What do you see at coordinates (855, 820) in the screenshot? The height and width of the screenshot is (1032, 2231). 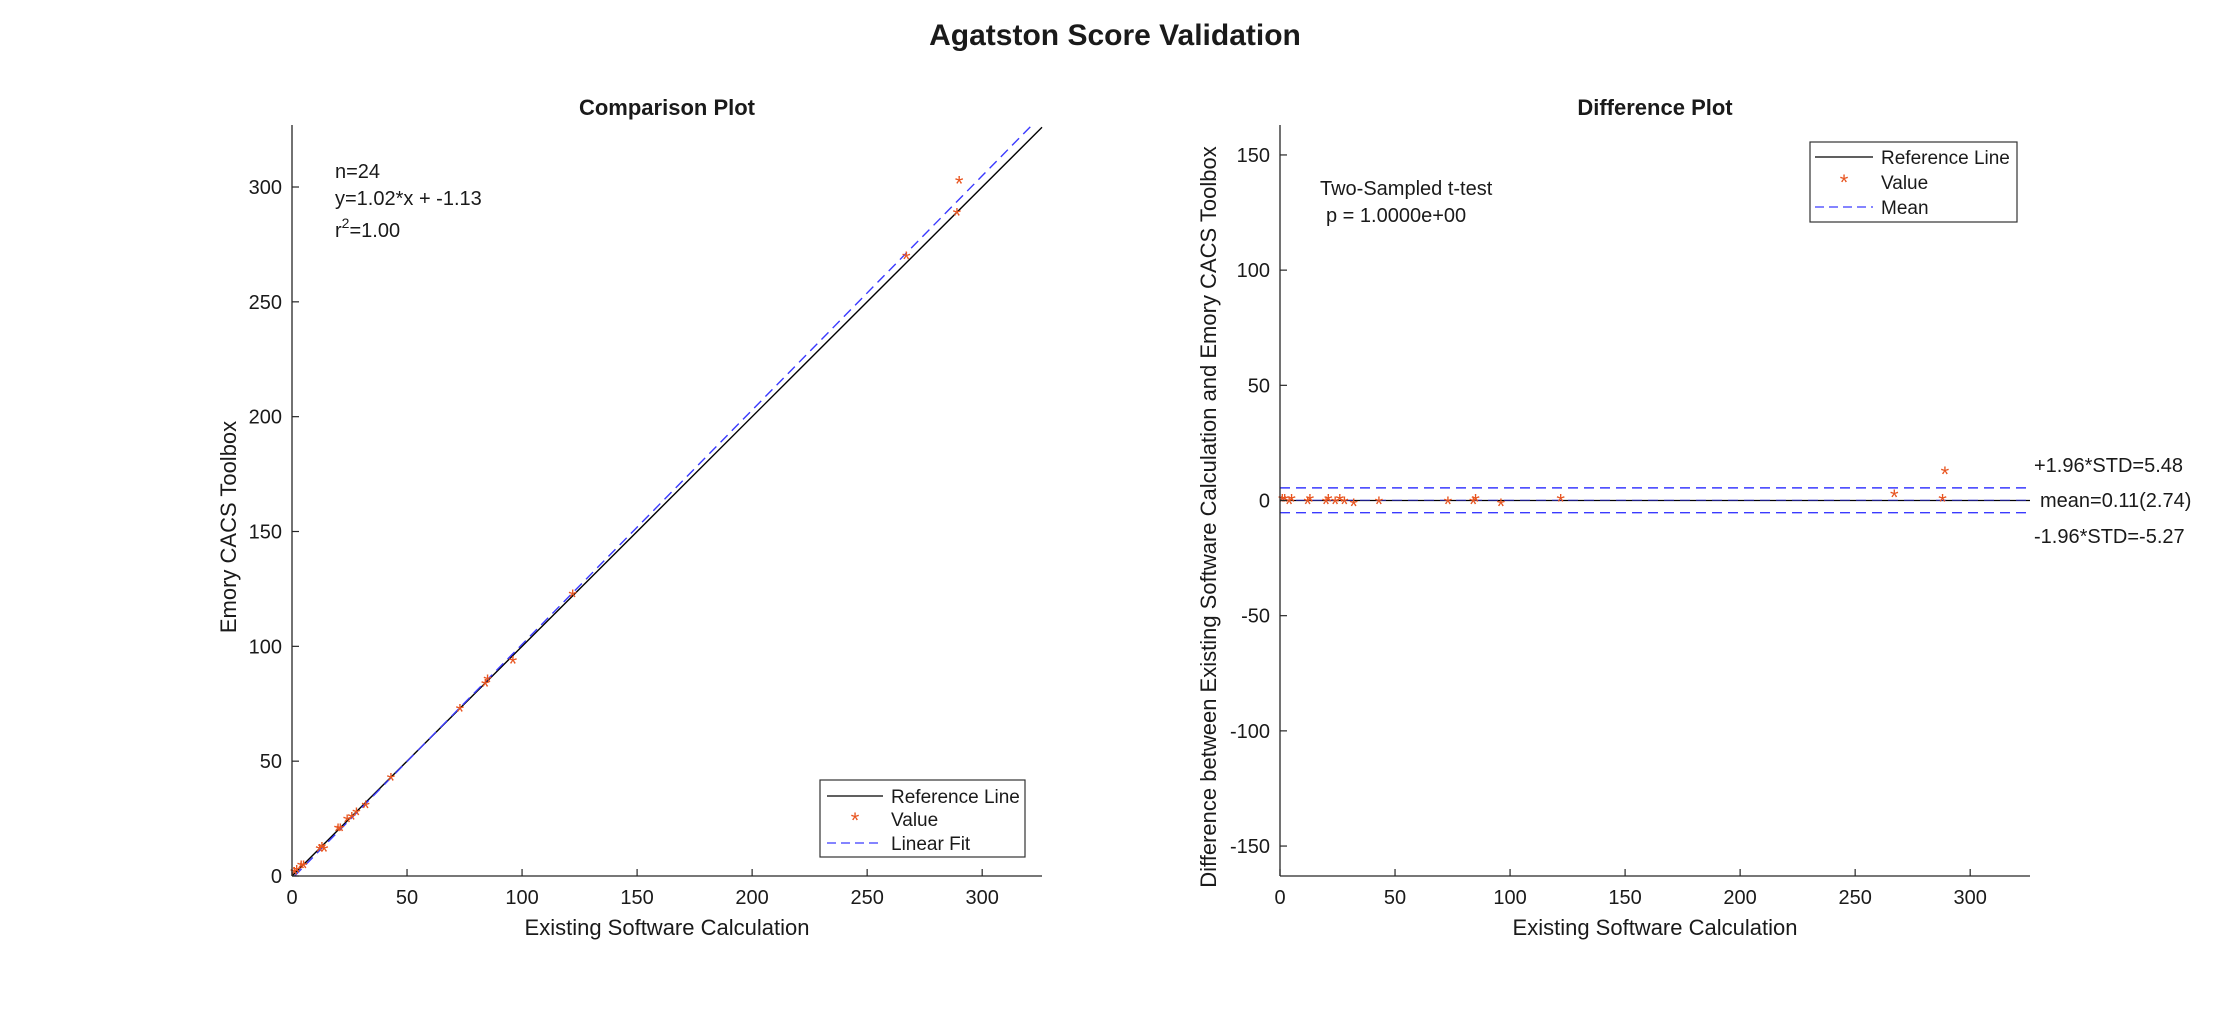 I see `comparison-legend-value-swatch: *` at bounding box center [855, 820].